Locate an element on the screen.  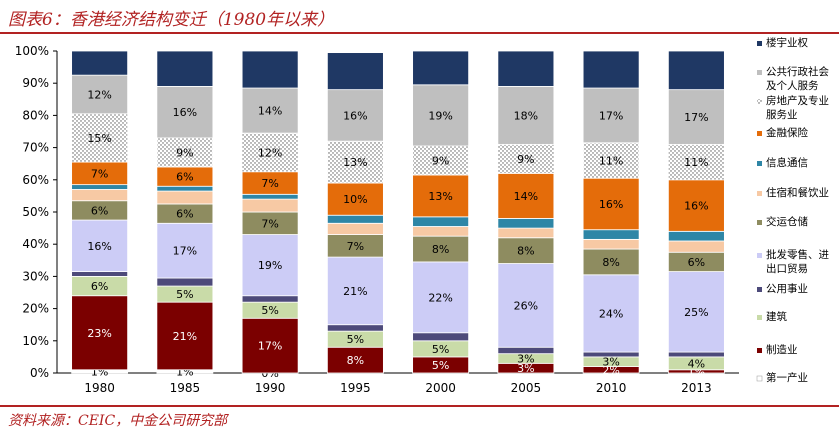
x-tick-label: 1990 is located at coordinates (270, 388).